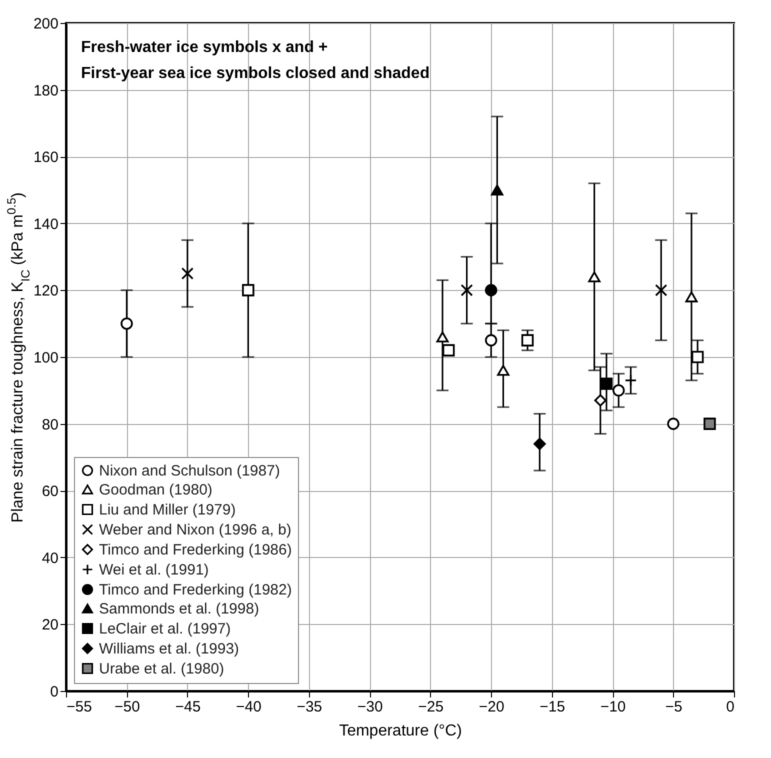 This screenshot has height=758, width=771. Describe the element at coordinates (188, 707) in the screenshot. I see `x-tick-label: −45` at that location.